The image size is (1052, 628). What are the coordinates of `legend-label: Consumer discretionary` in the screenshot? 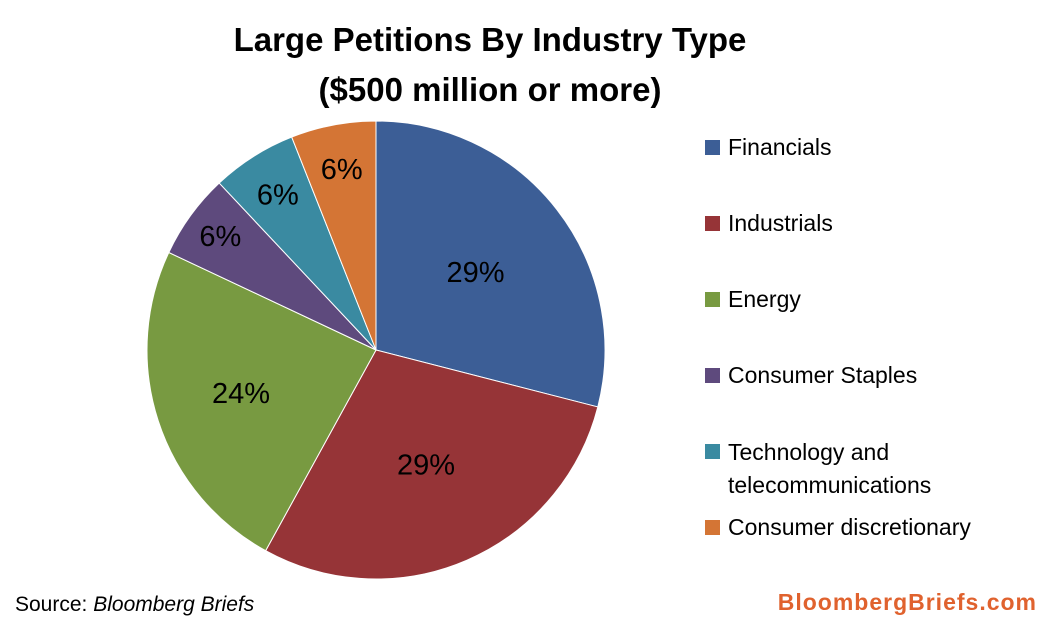 It's located at (849, 527).